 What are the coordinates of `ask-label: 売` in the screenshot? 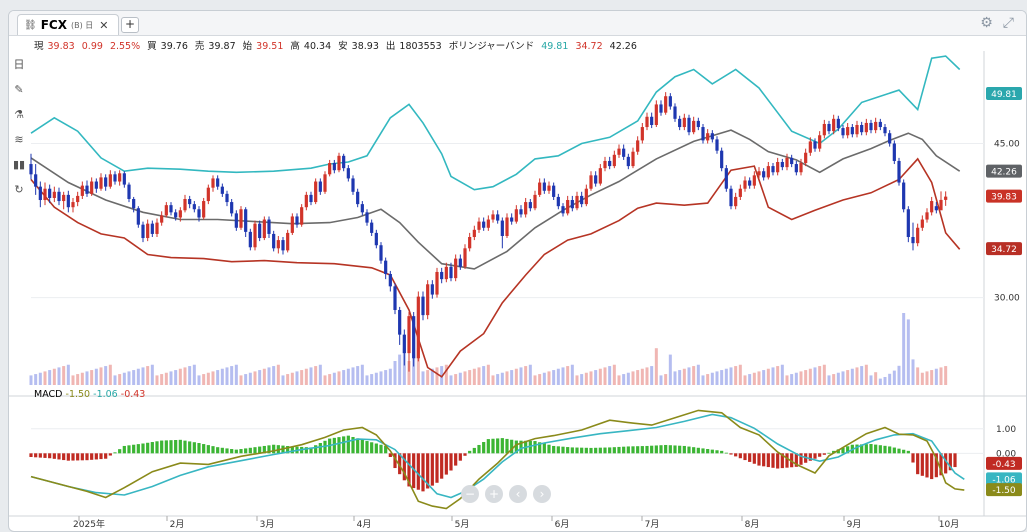 It's located at (199, 46).